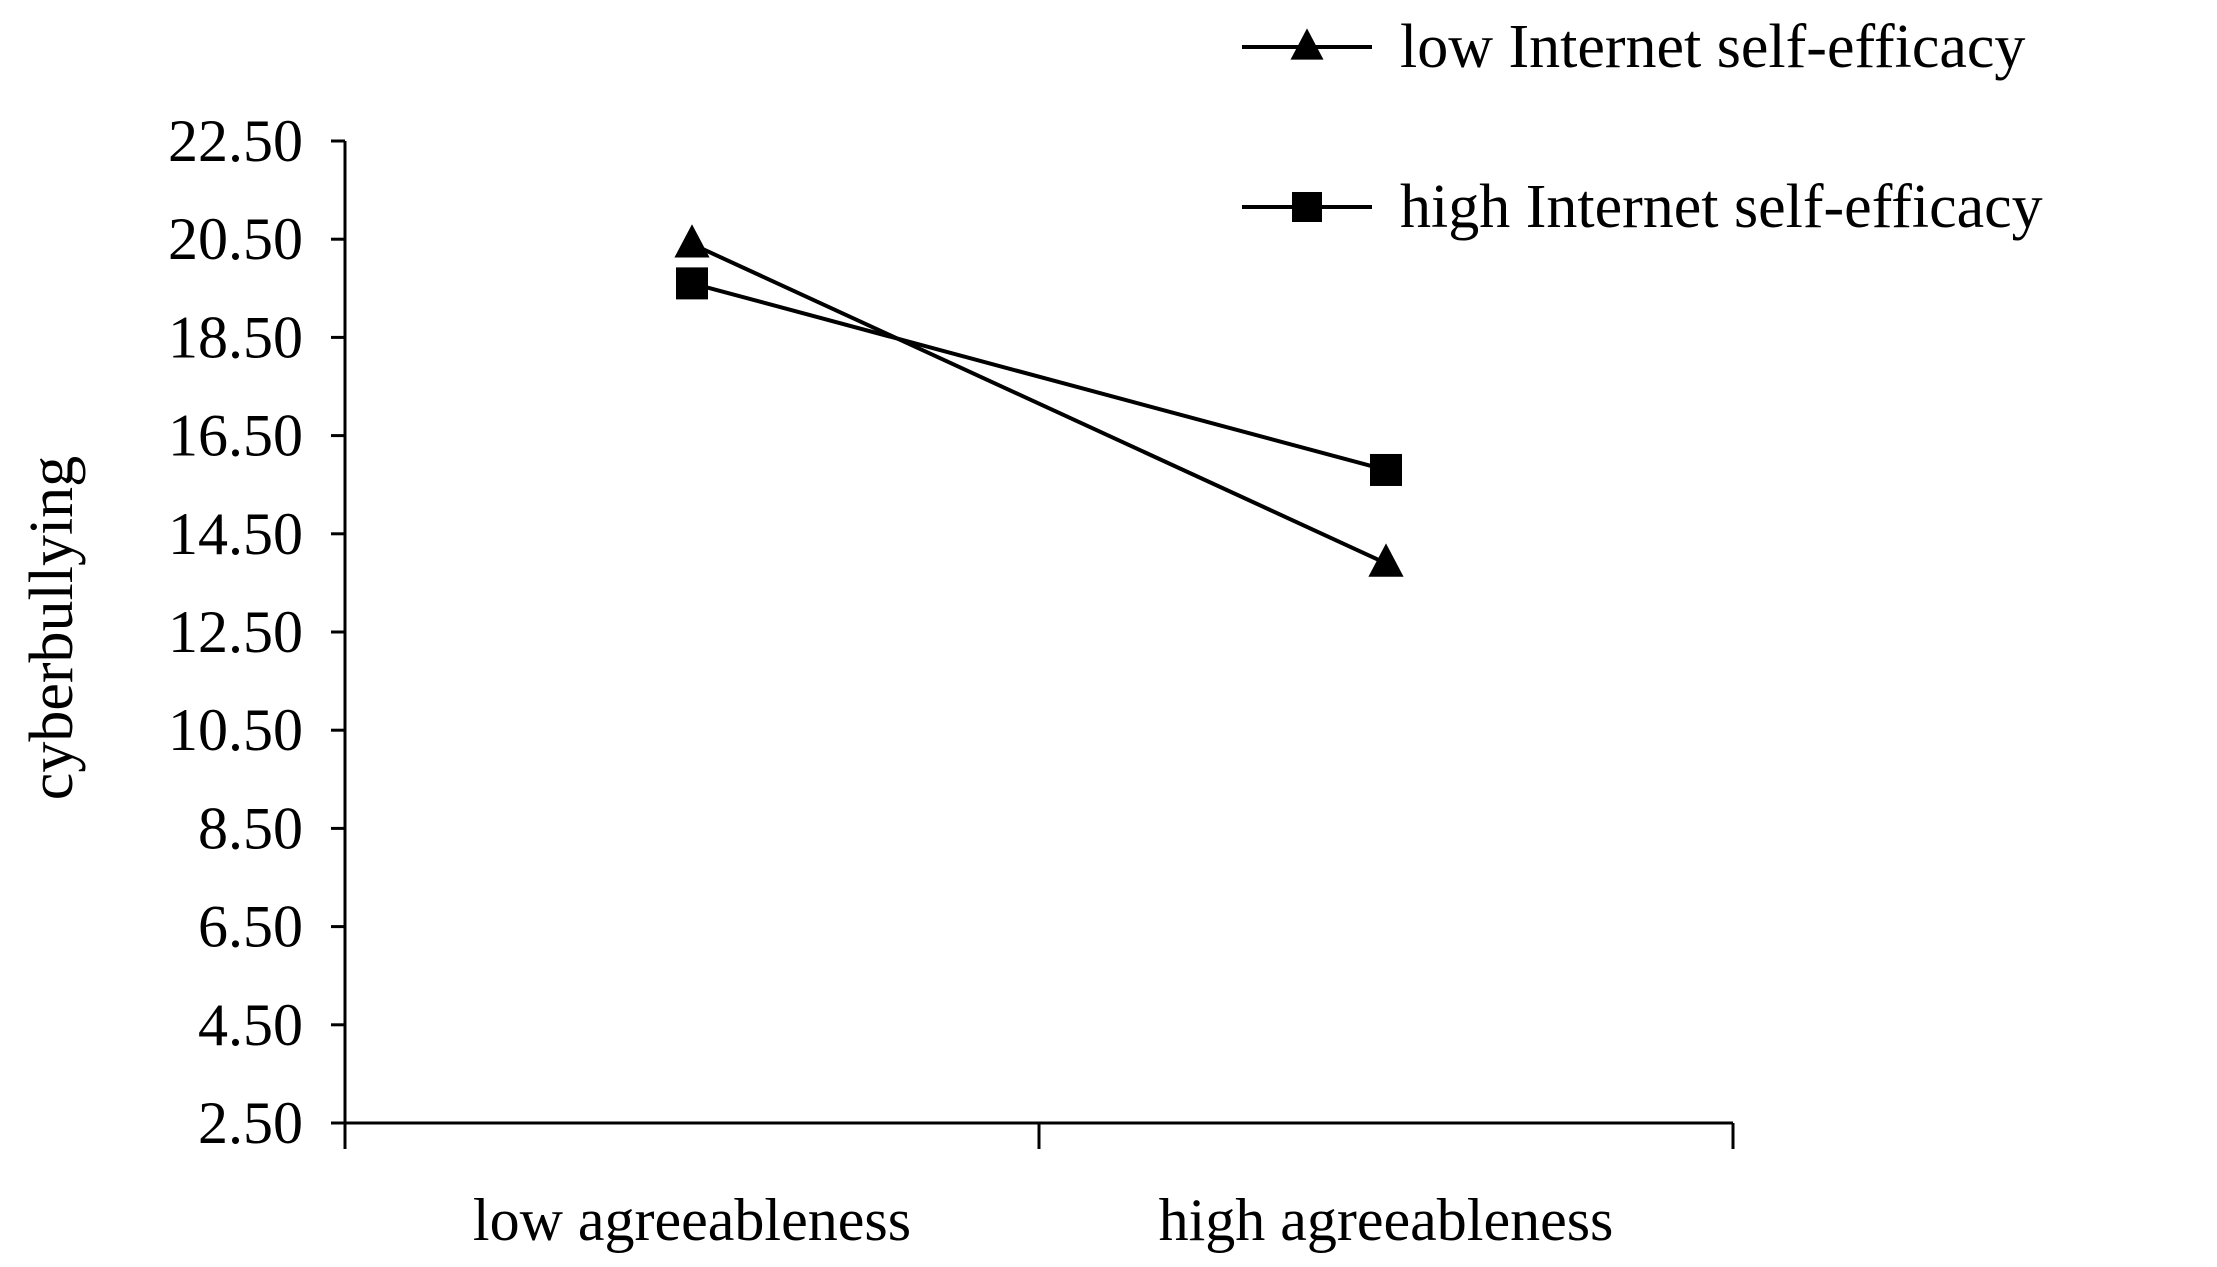  I want to click on y-tick-label: 18.50, so click(235, 337).